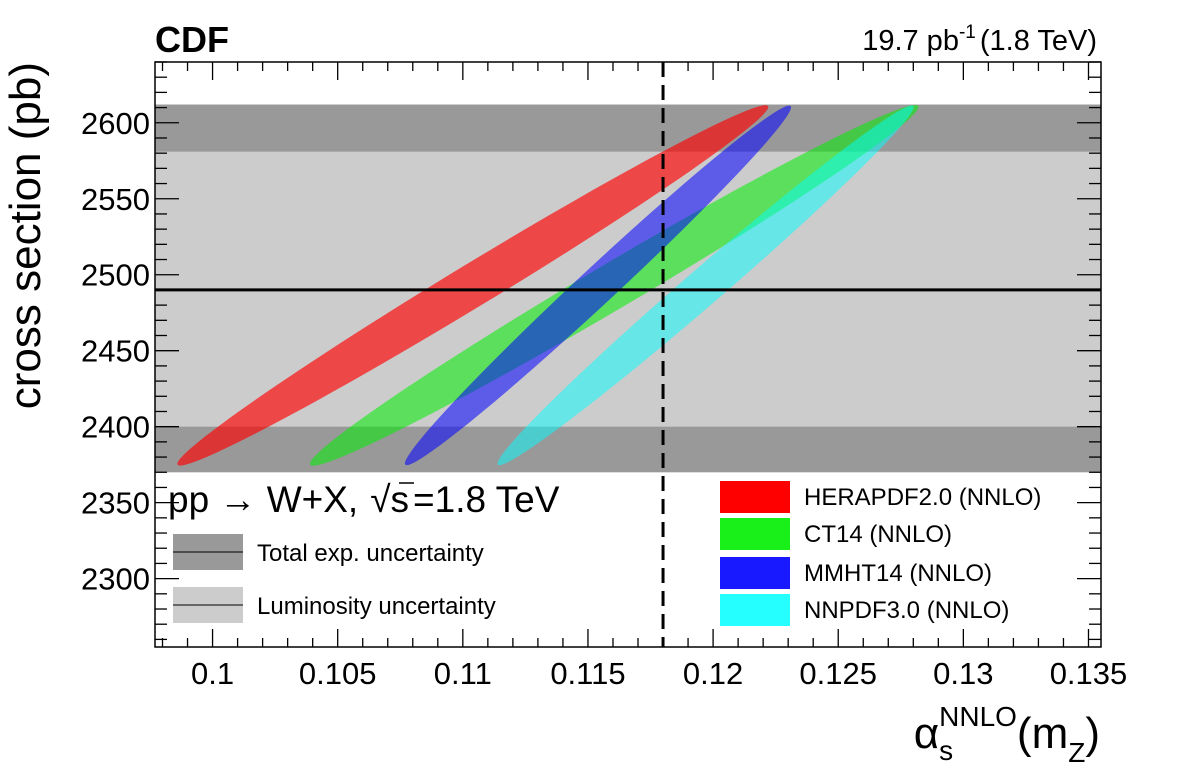  I want to click on x-axis-title: αsNNLO(mZ), so click(1007, 734).